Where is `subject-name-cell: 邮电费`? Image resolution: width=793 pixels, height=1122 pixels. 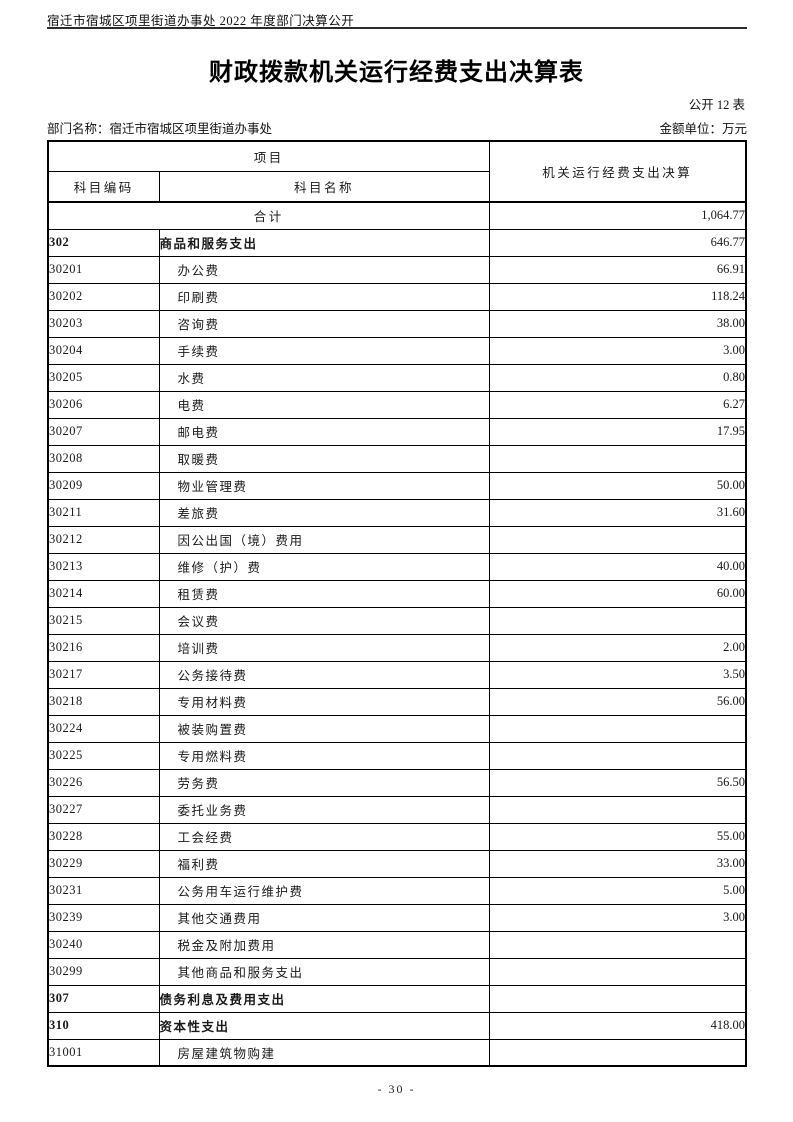 subject-name-cell: 邮电费 is located at coordinates (324, 431).